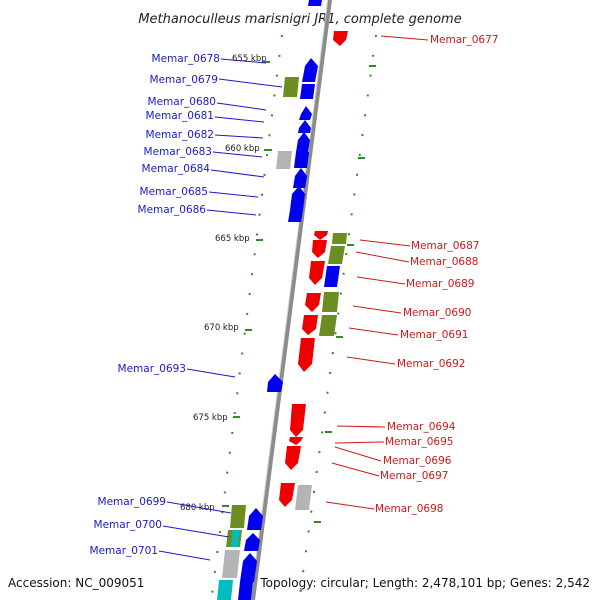  What do you see at coordinates (132, 502) in the screenshot?
I see `label-memar-0699: Memar_0699` at bounding box center [132, 502].